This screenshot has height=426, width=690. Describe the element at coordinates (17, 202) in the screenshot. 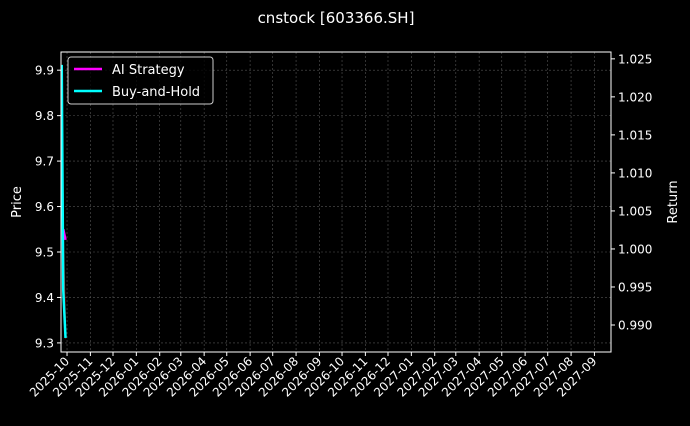

I see `y-label-left: Price` at that location.